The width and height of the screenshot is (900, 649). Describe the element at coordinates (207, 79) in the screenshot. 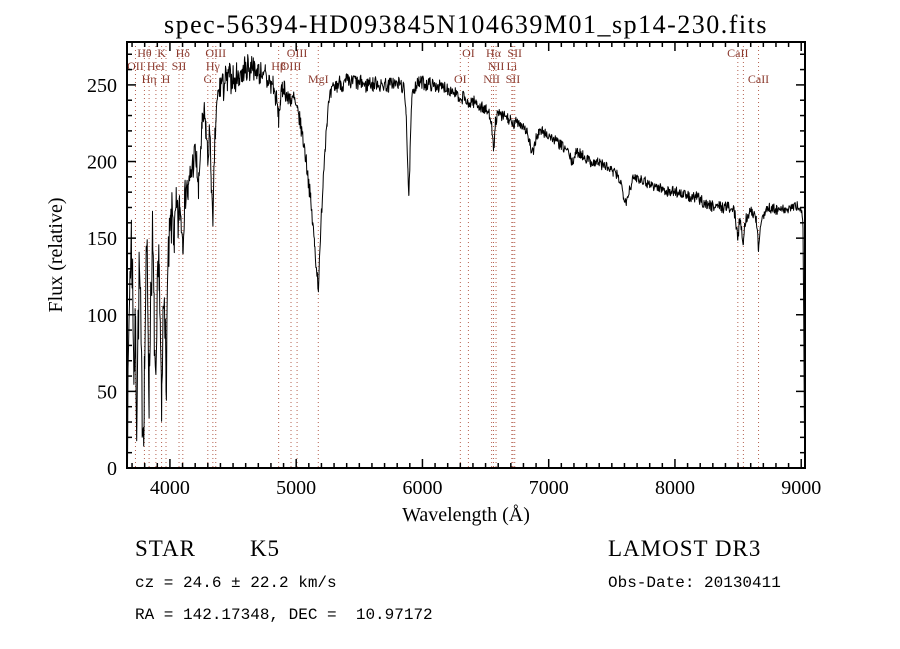

I see `spectral-line-label: G` at that location.